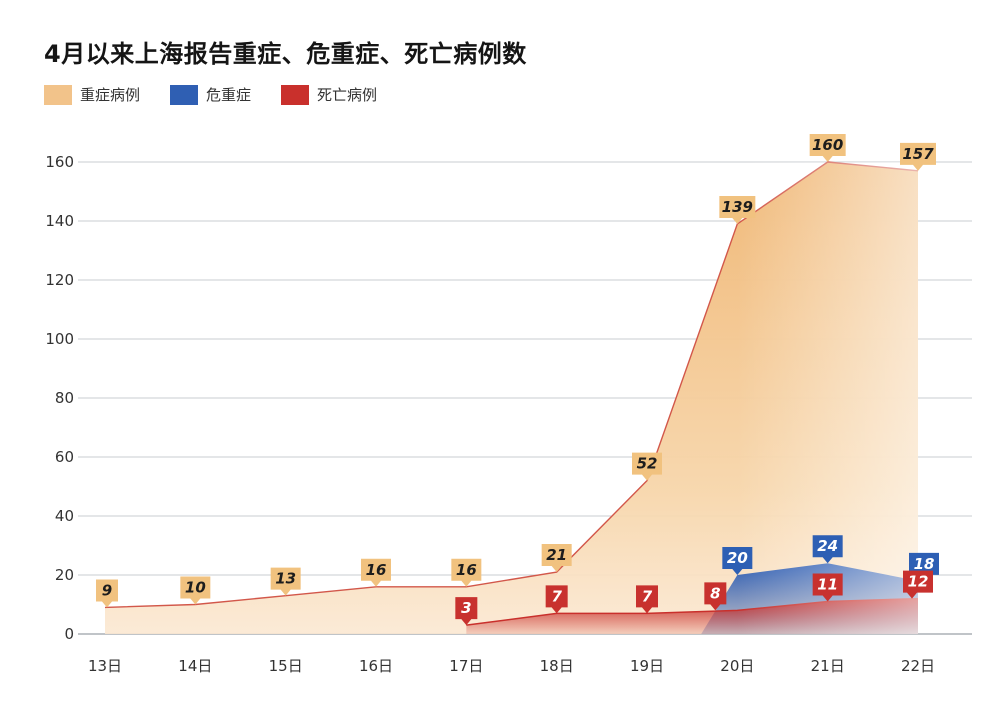 This screenshot has width=1000, height=708. I want to click on label-severe-text: 9, so click(107, 590).